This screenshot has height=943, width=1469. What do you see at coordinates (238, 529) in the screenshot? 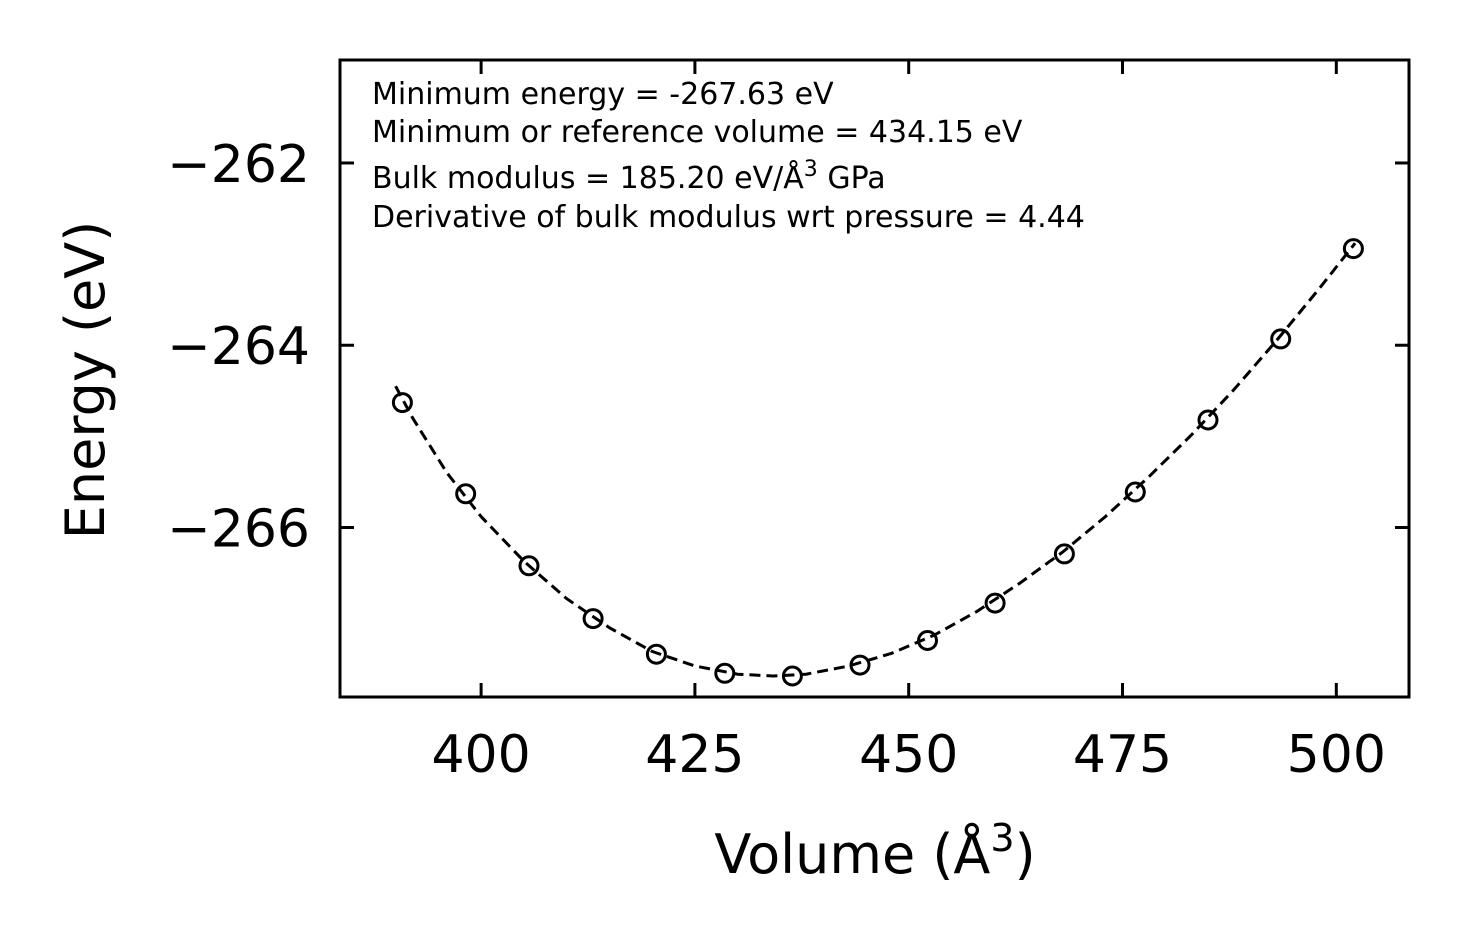
I see `y-tick-label: −266` at bounding box center [238, 529].